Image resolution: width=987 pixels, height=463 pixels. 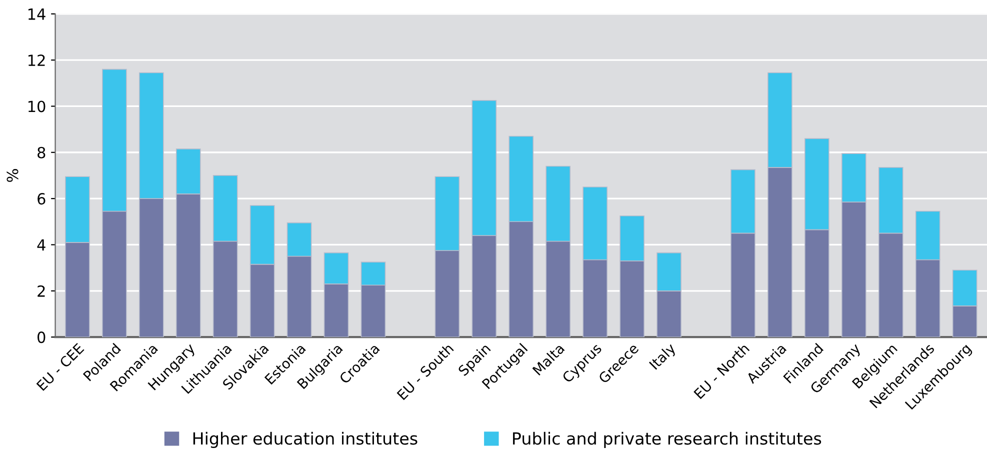 I want to click on y-tick-label: 14, so click(x=37, y=14).